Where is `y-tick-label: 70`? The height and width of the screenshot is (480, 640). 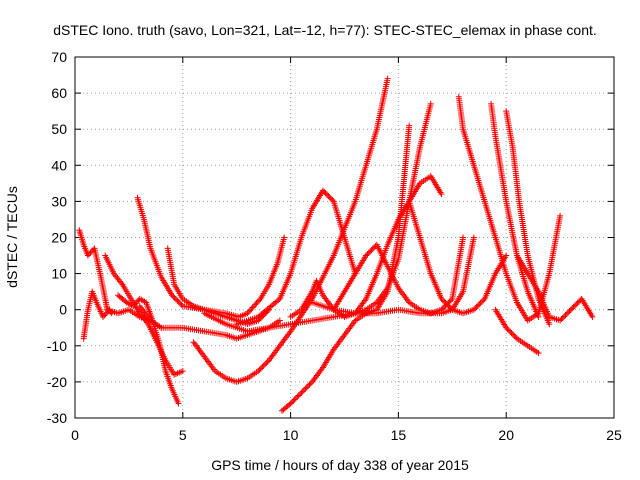
y-tick-label: 70 is located at coordinates (59, 57).